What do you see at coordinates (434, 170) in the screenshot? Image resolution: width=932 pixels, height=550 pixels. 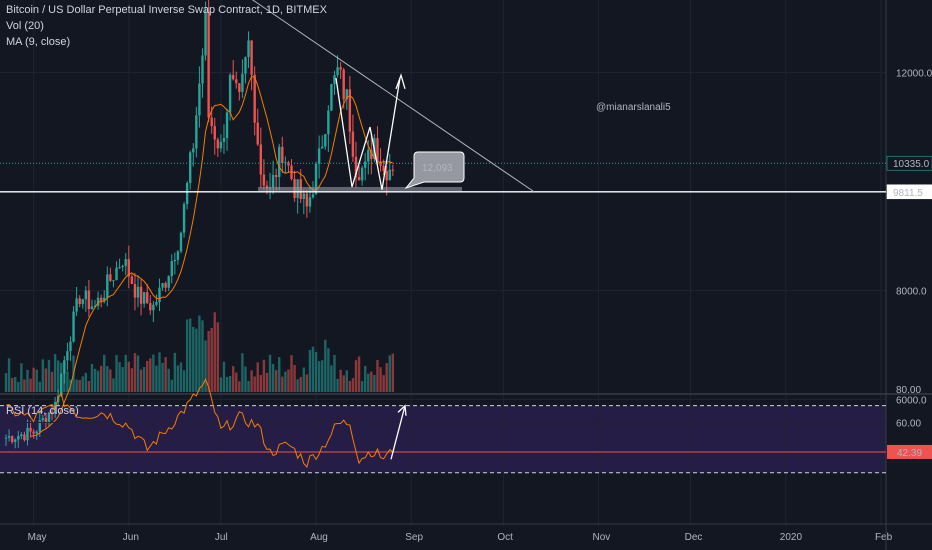 I see `target-callout` at bounding box center [434, 170].